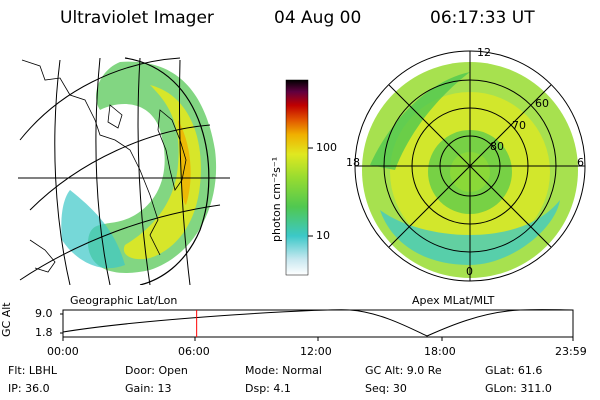  Describe the element at coordinates (63, 351) in the screenshot. I see `altitude-xtick-0000: 00:00` at that location.